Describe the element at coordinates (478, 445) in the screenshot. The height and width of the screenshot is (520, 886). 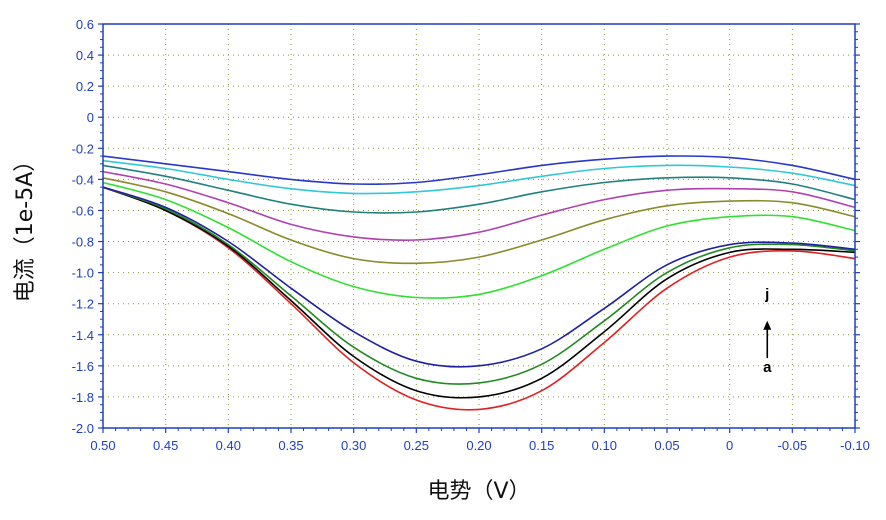
I see `x-tick-label: 0.20` at that location.